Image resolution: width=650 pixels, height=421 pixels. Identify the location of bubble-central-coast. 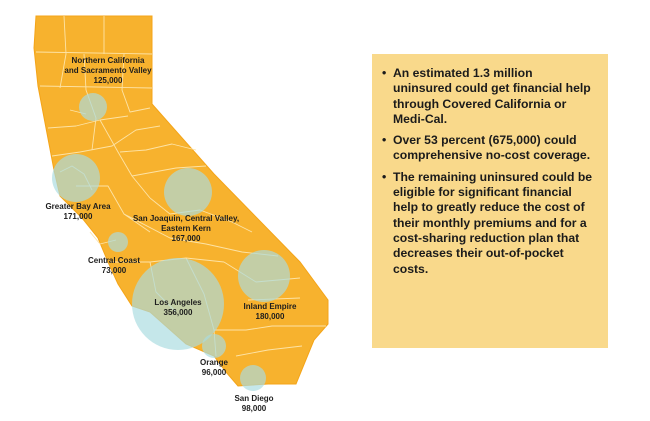
(118, 242).